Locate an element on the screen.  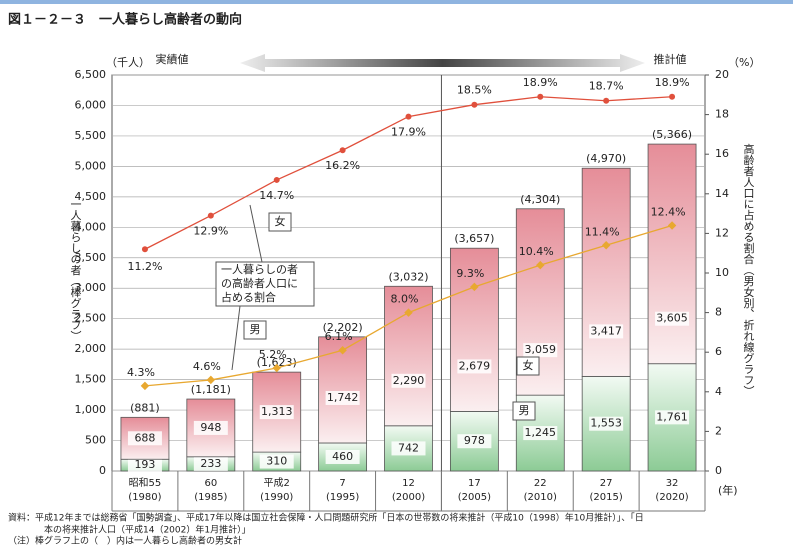
y2-tick-label: 16 is located at coordinates (722, 153).